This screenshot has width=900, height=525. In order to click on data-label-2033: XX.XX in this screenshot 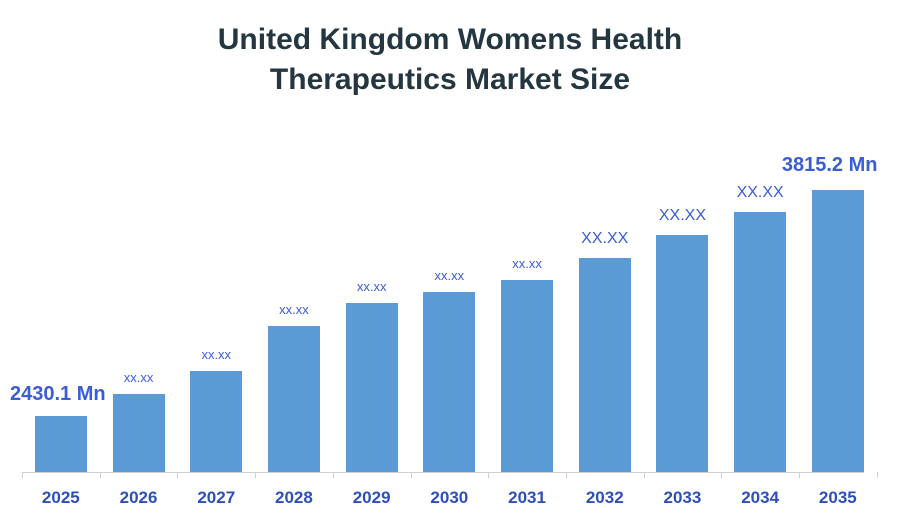, I will do `click(682, 215)`.